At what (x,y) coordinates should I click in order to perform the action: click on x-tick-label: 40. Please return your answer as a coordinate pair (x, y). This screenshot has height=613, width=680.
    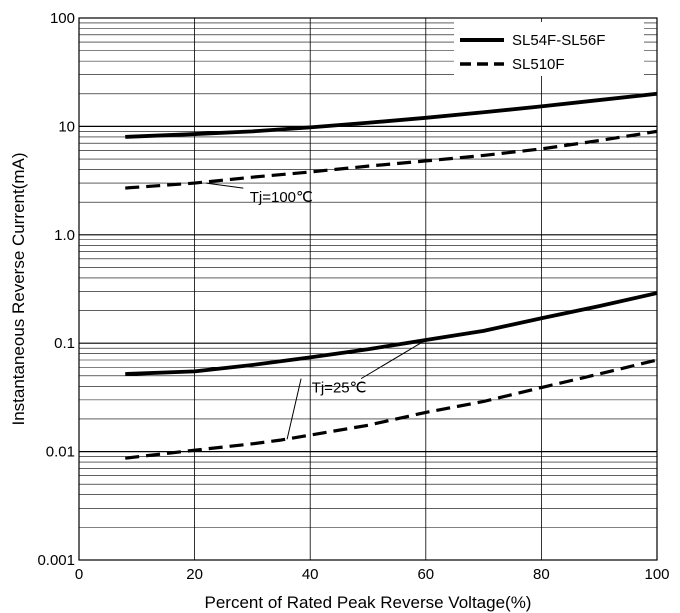
    Looking at the image, I should click on (310, 574).